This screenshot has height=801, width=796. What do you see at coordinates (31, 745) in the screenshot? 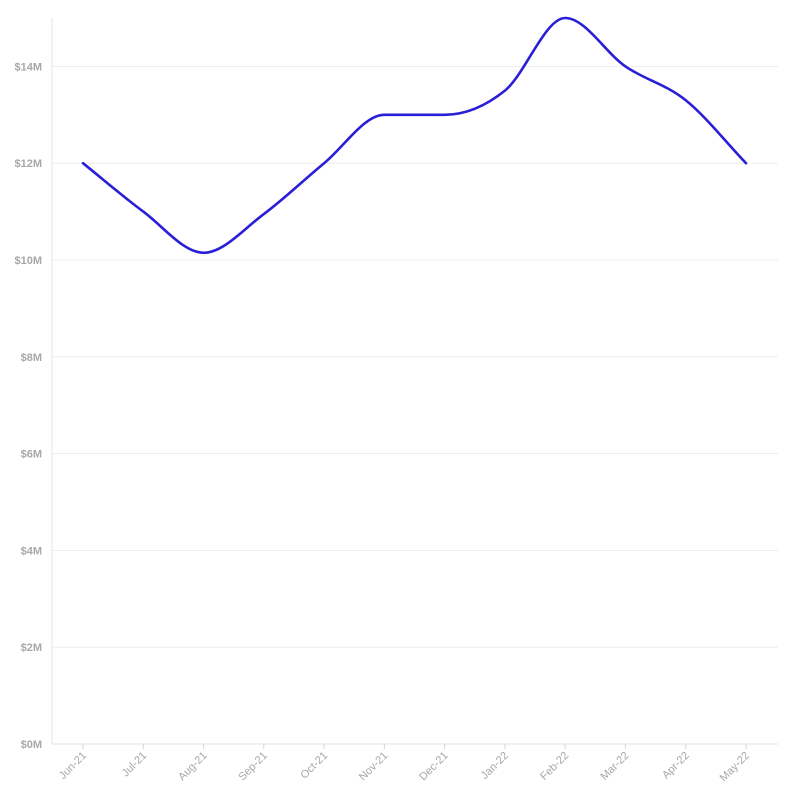
I see `y-tick-label: $0M` at bounding box center [31, 745].